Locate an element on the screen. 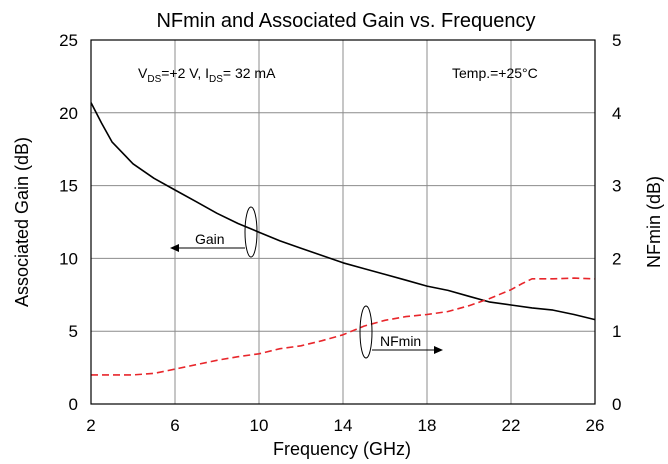 The width and height of the screenshot is (668, 464). gain-callout: Gain is located at coordinates (214, 232).